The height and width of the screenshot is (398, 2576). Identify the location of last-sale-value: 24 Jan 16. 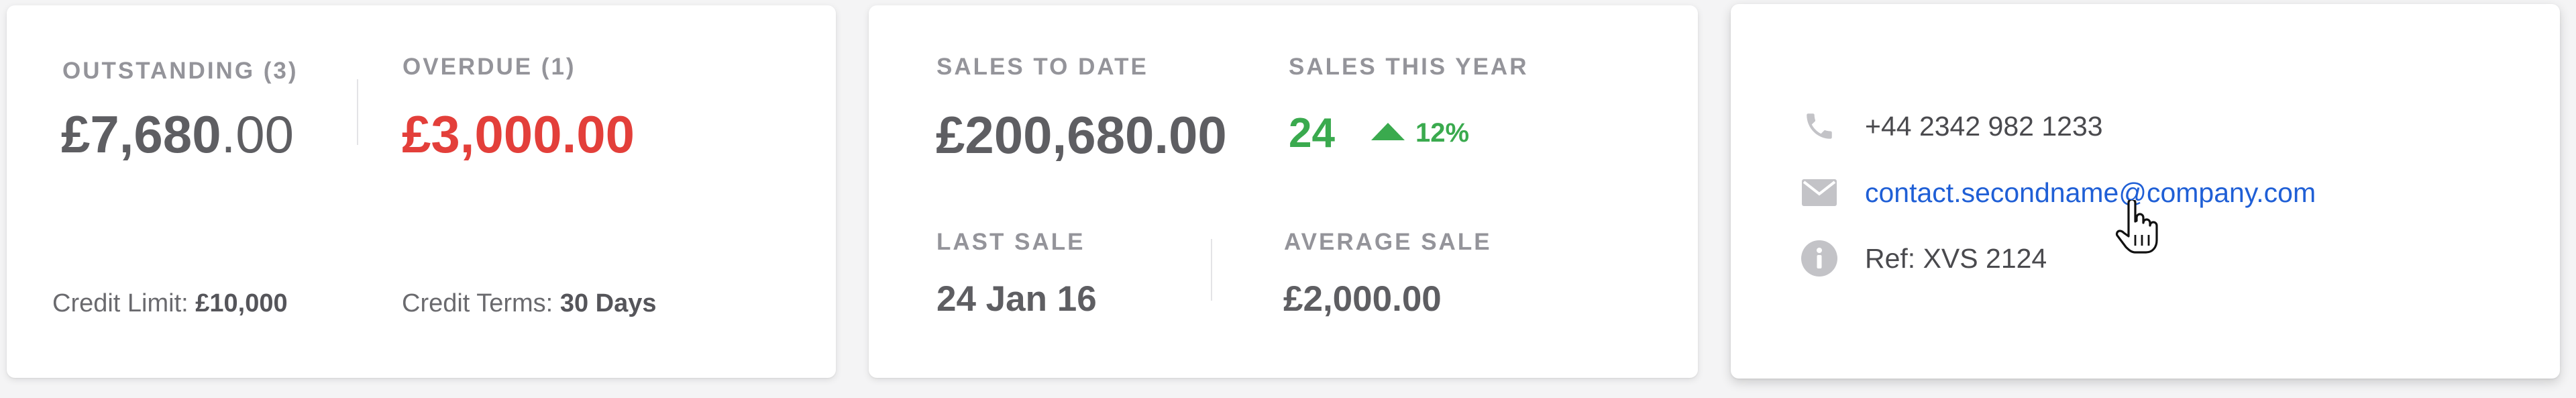
(1016, 299).